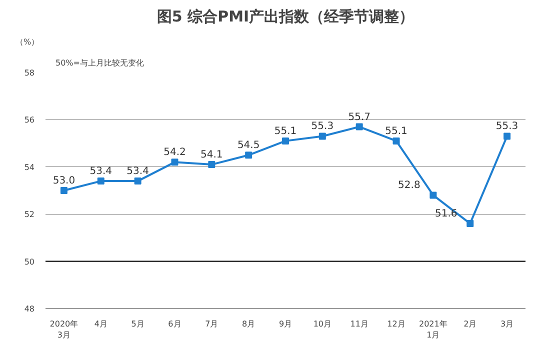  I want to click on data-label: 51.6, so click(446, 214).